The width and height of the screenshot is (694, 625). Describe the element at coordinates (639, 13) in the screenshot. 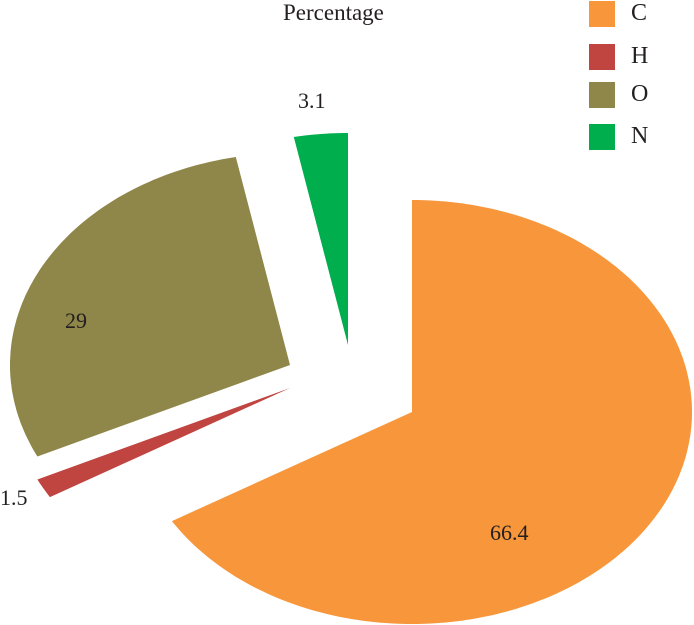

I see `legend-label: C` at that location.